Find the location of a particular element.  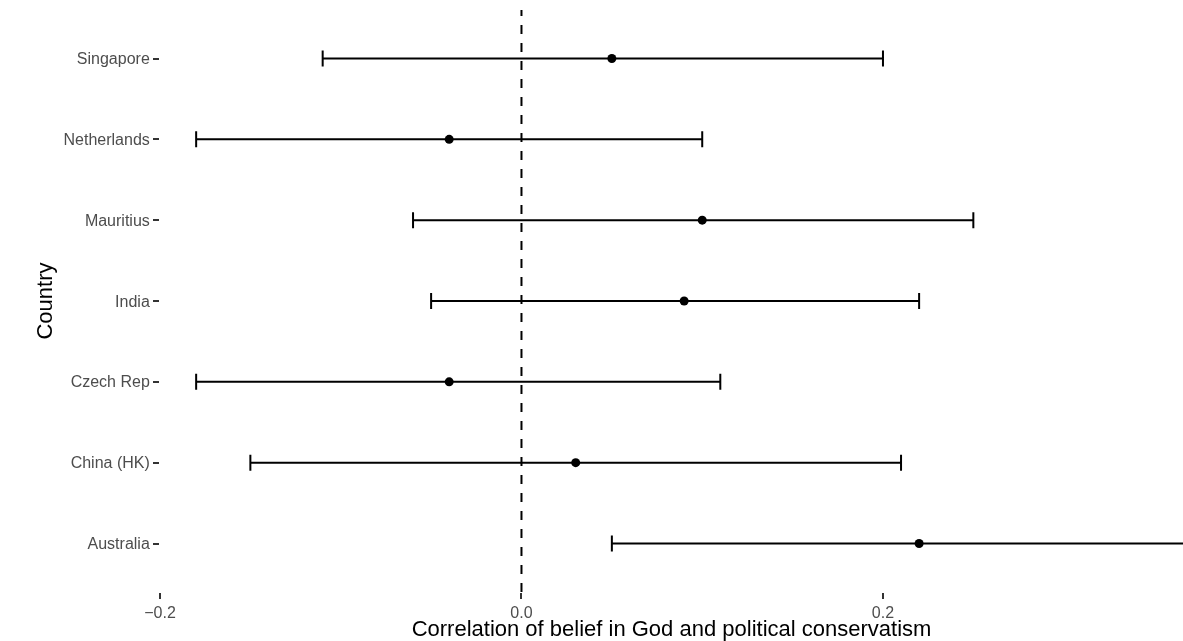

y-tick-label: Singapore is located at coordinates (113, 59).